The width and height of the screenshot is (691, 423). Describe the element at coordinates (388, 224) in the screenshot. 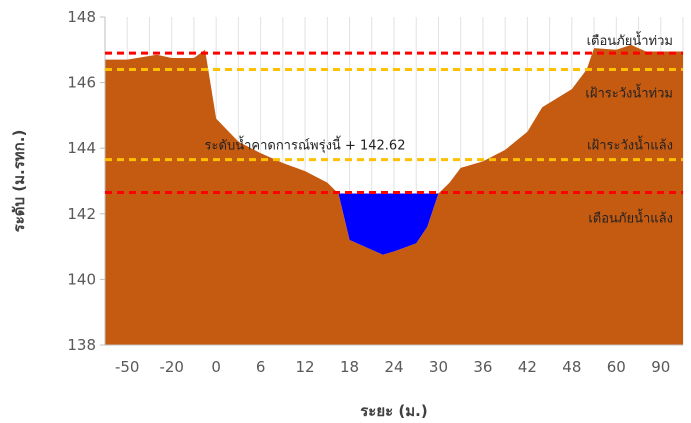

I see `water-area` at that location.